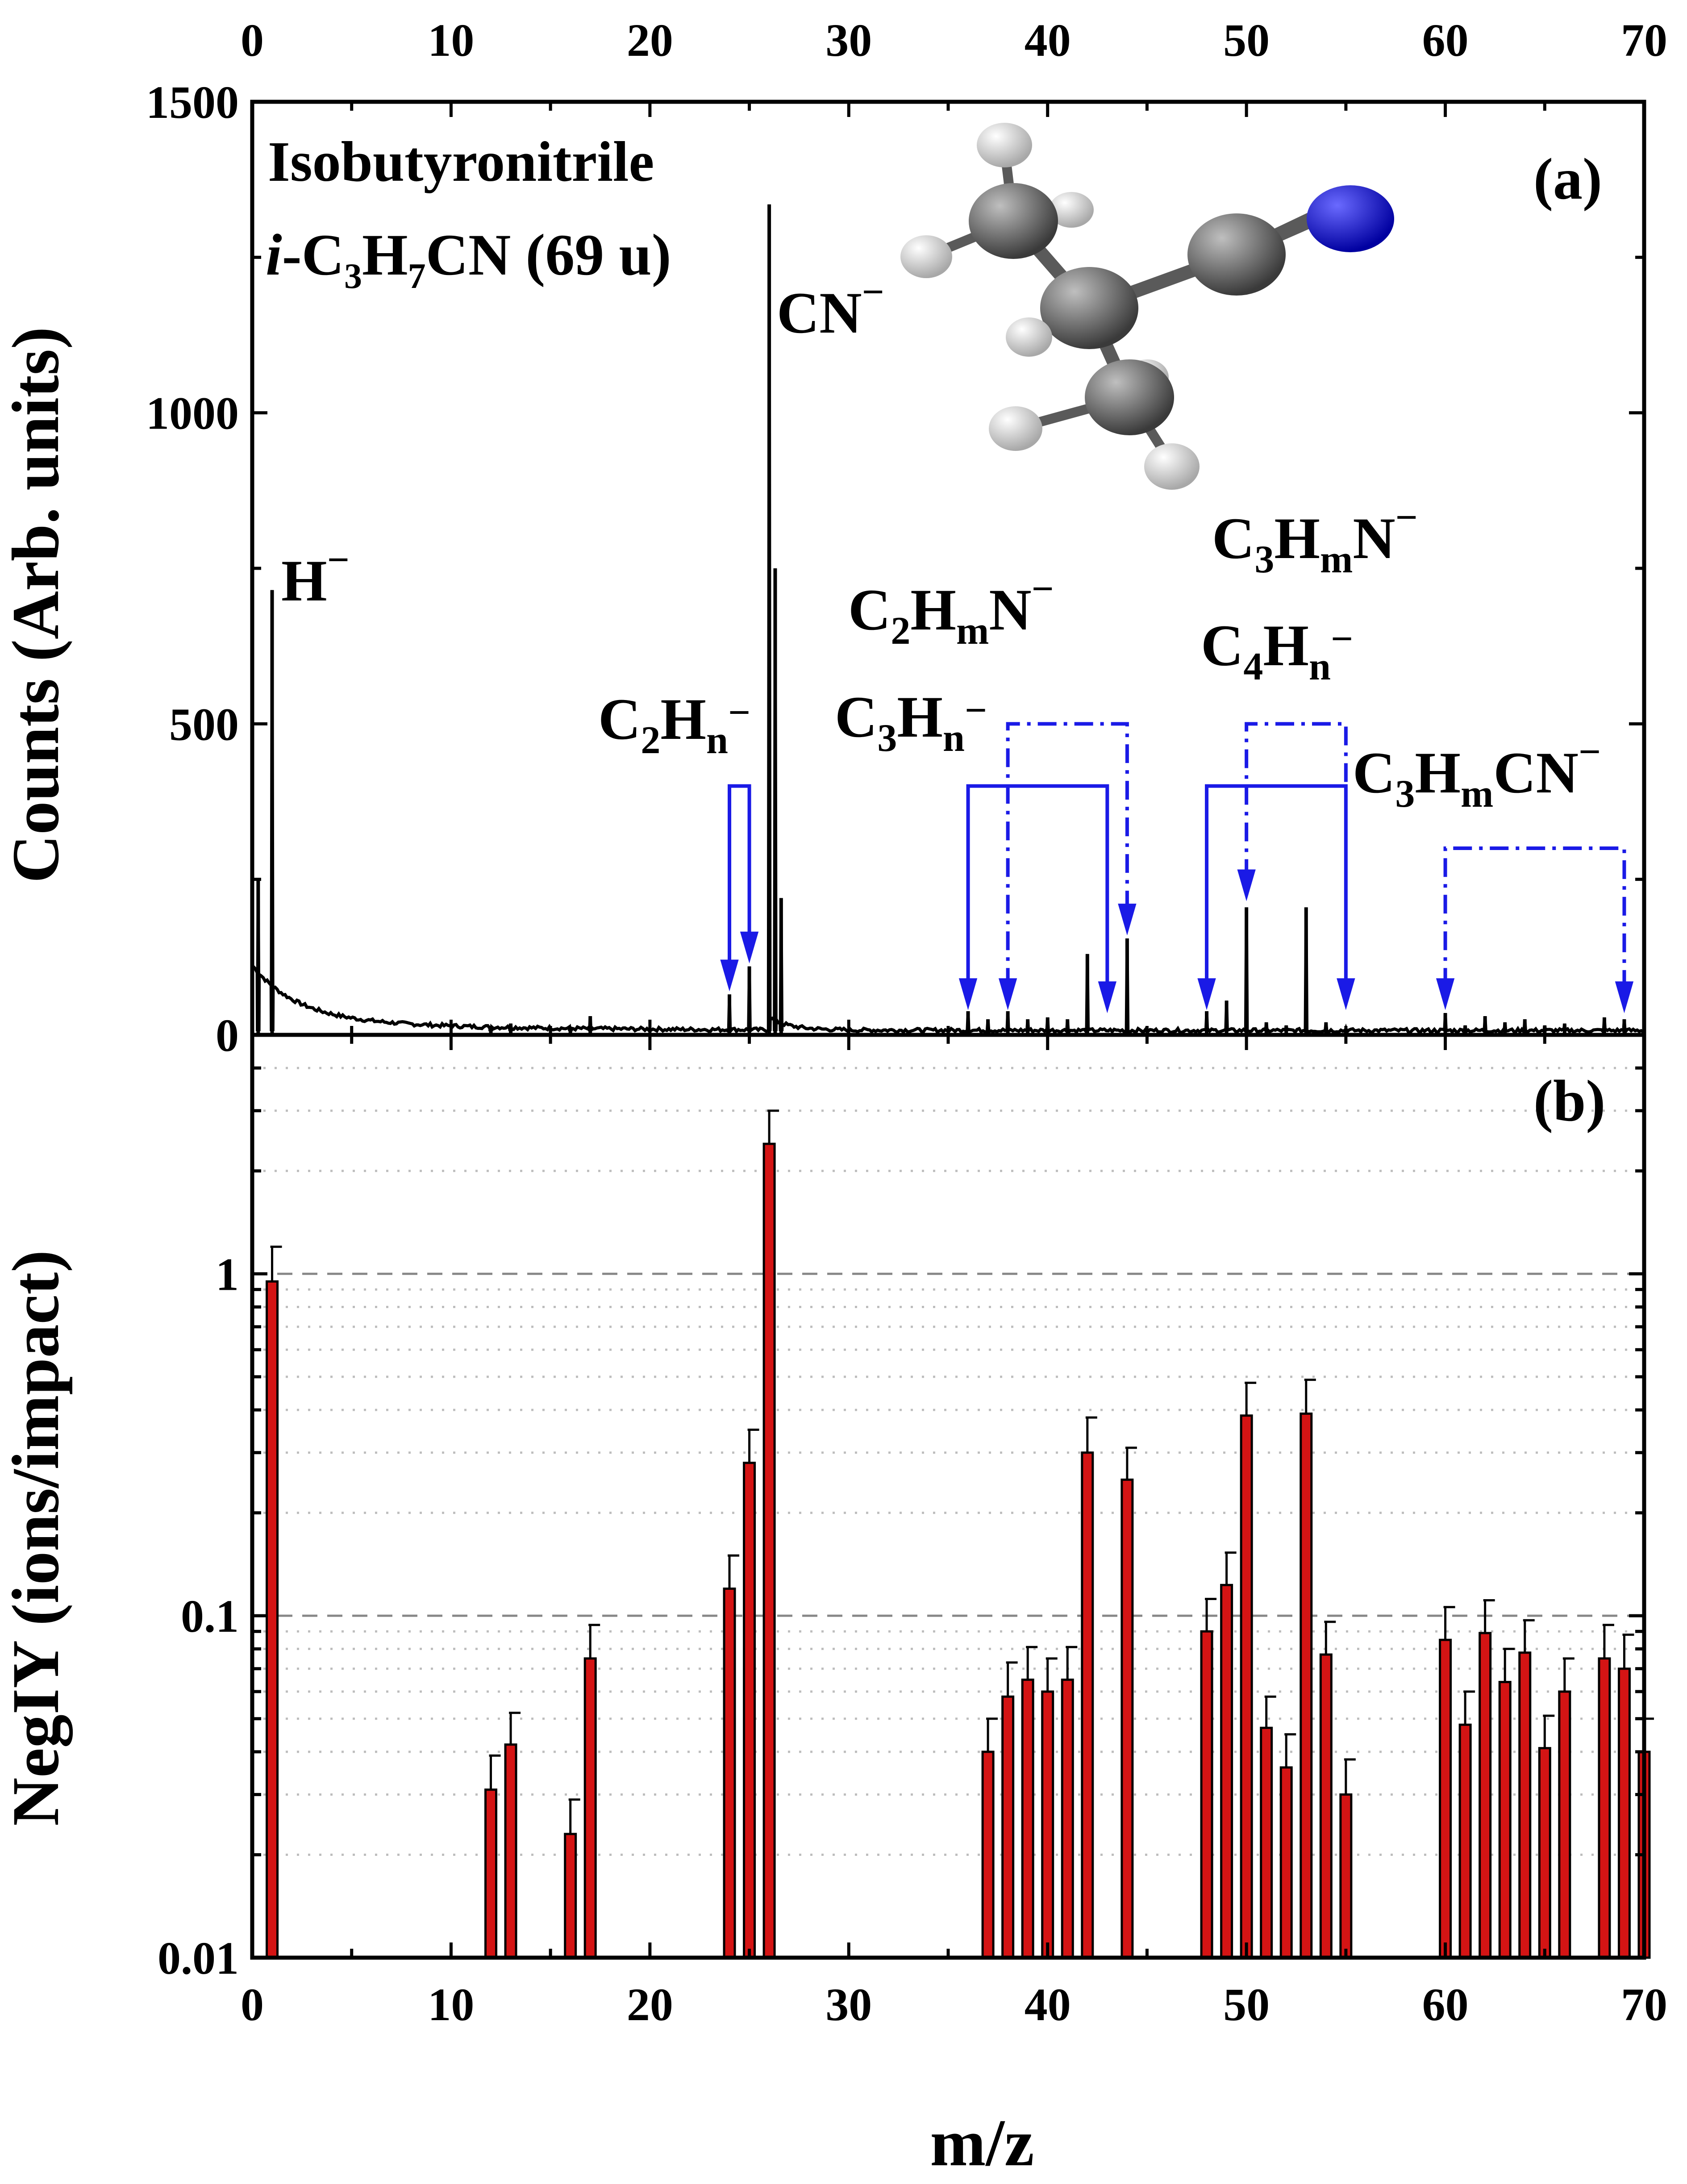  What do you see at coordinates (451, 40) in the screenshot?
I see `x-tick-label-top: 10` at bounding box center [451, 40].